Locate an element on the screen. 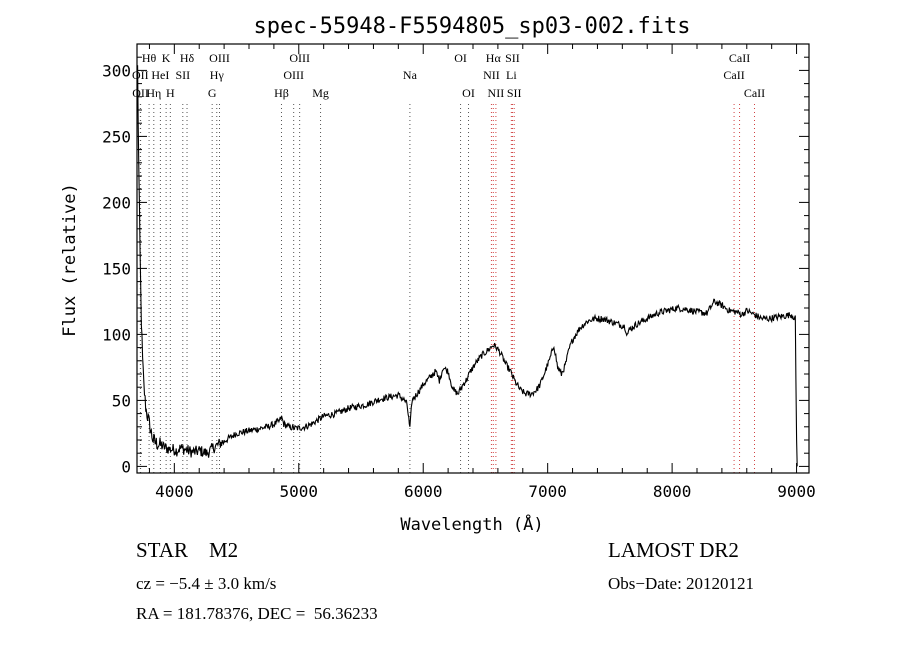  spectral-line-label: Hη is located at coordinates (153, 93).